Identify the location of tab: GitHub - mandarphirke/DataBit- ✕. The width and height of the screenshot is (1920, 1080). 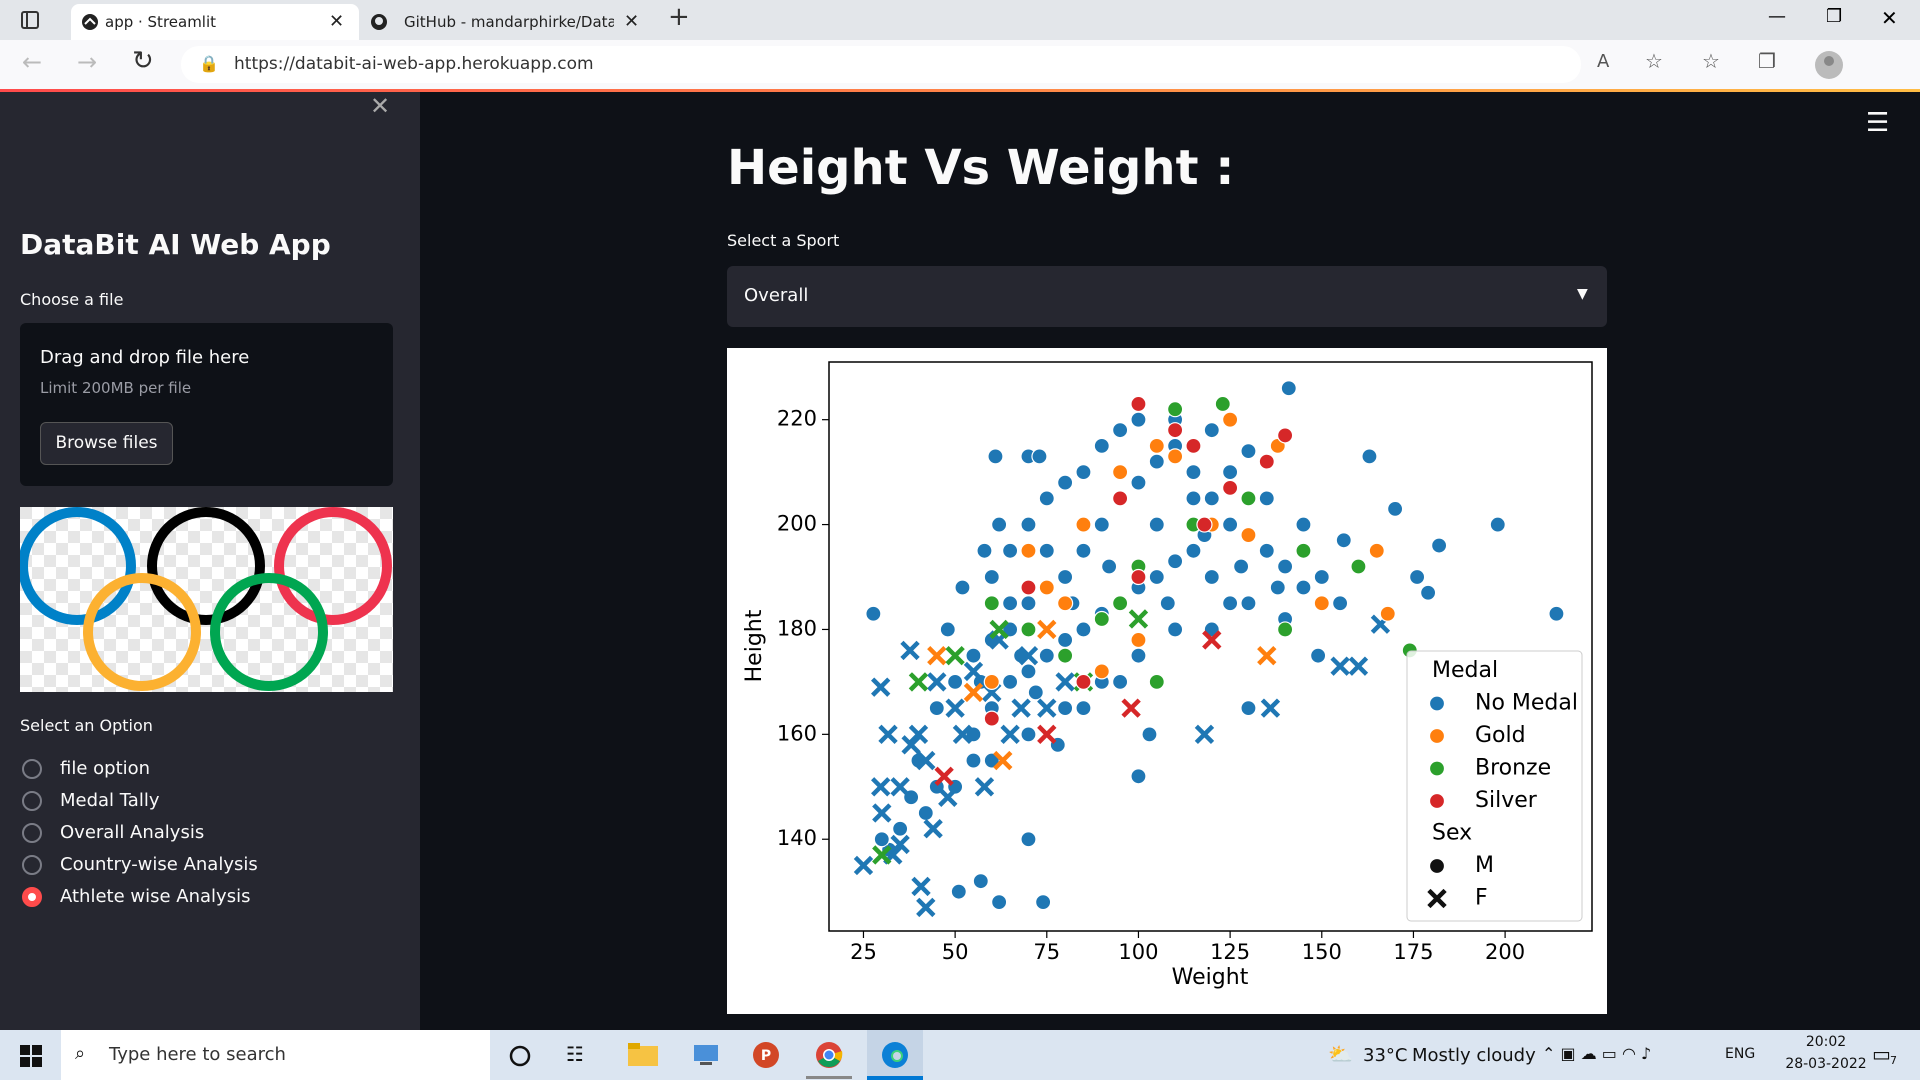
(508, 22).